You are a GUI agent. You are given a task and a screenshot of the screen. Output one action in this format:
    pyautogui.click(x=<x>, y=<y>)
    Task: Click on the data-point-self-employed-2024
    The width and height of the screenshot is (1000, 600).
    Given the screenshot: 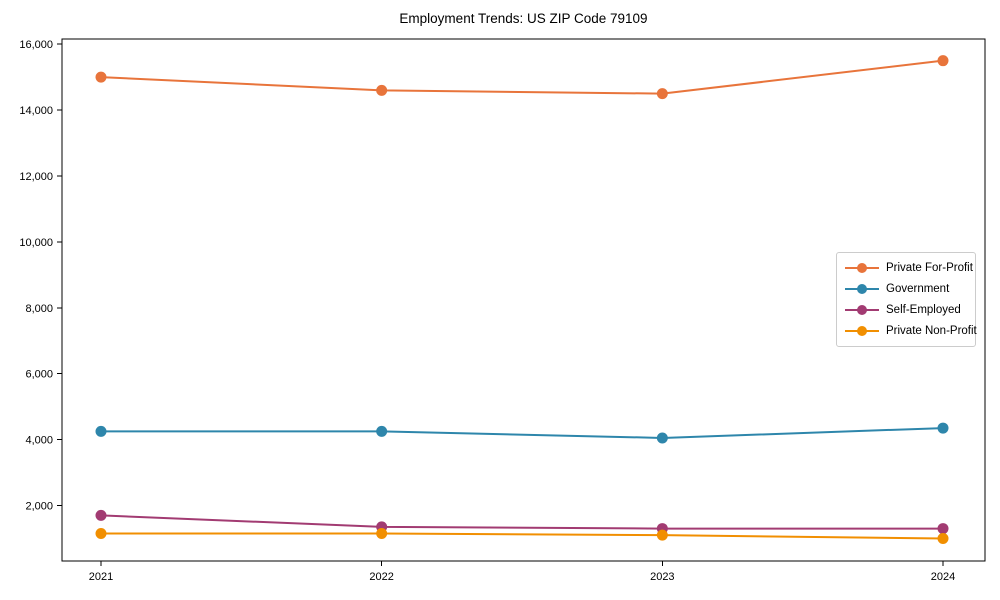 What is the action you would take?
    pyautogui.click(x=943, y=529)
    